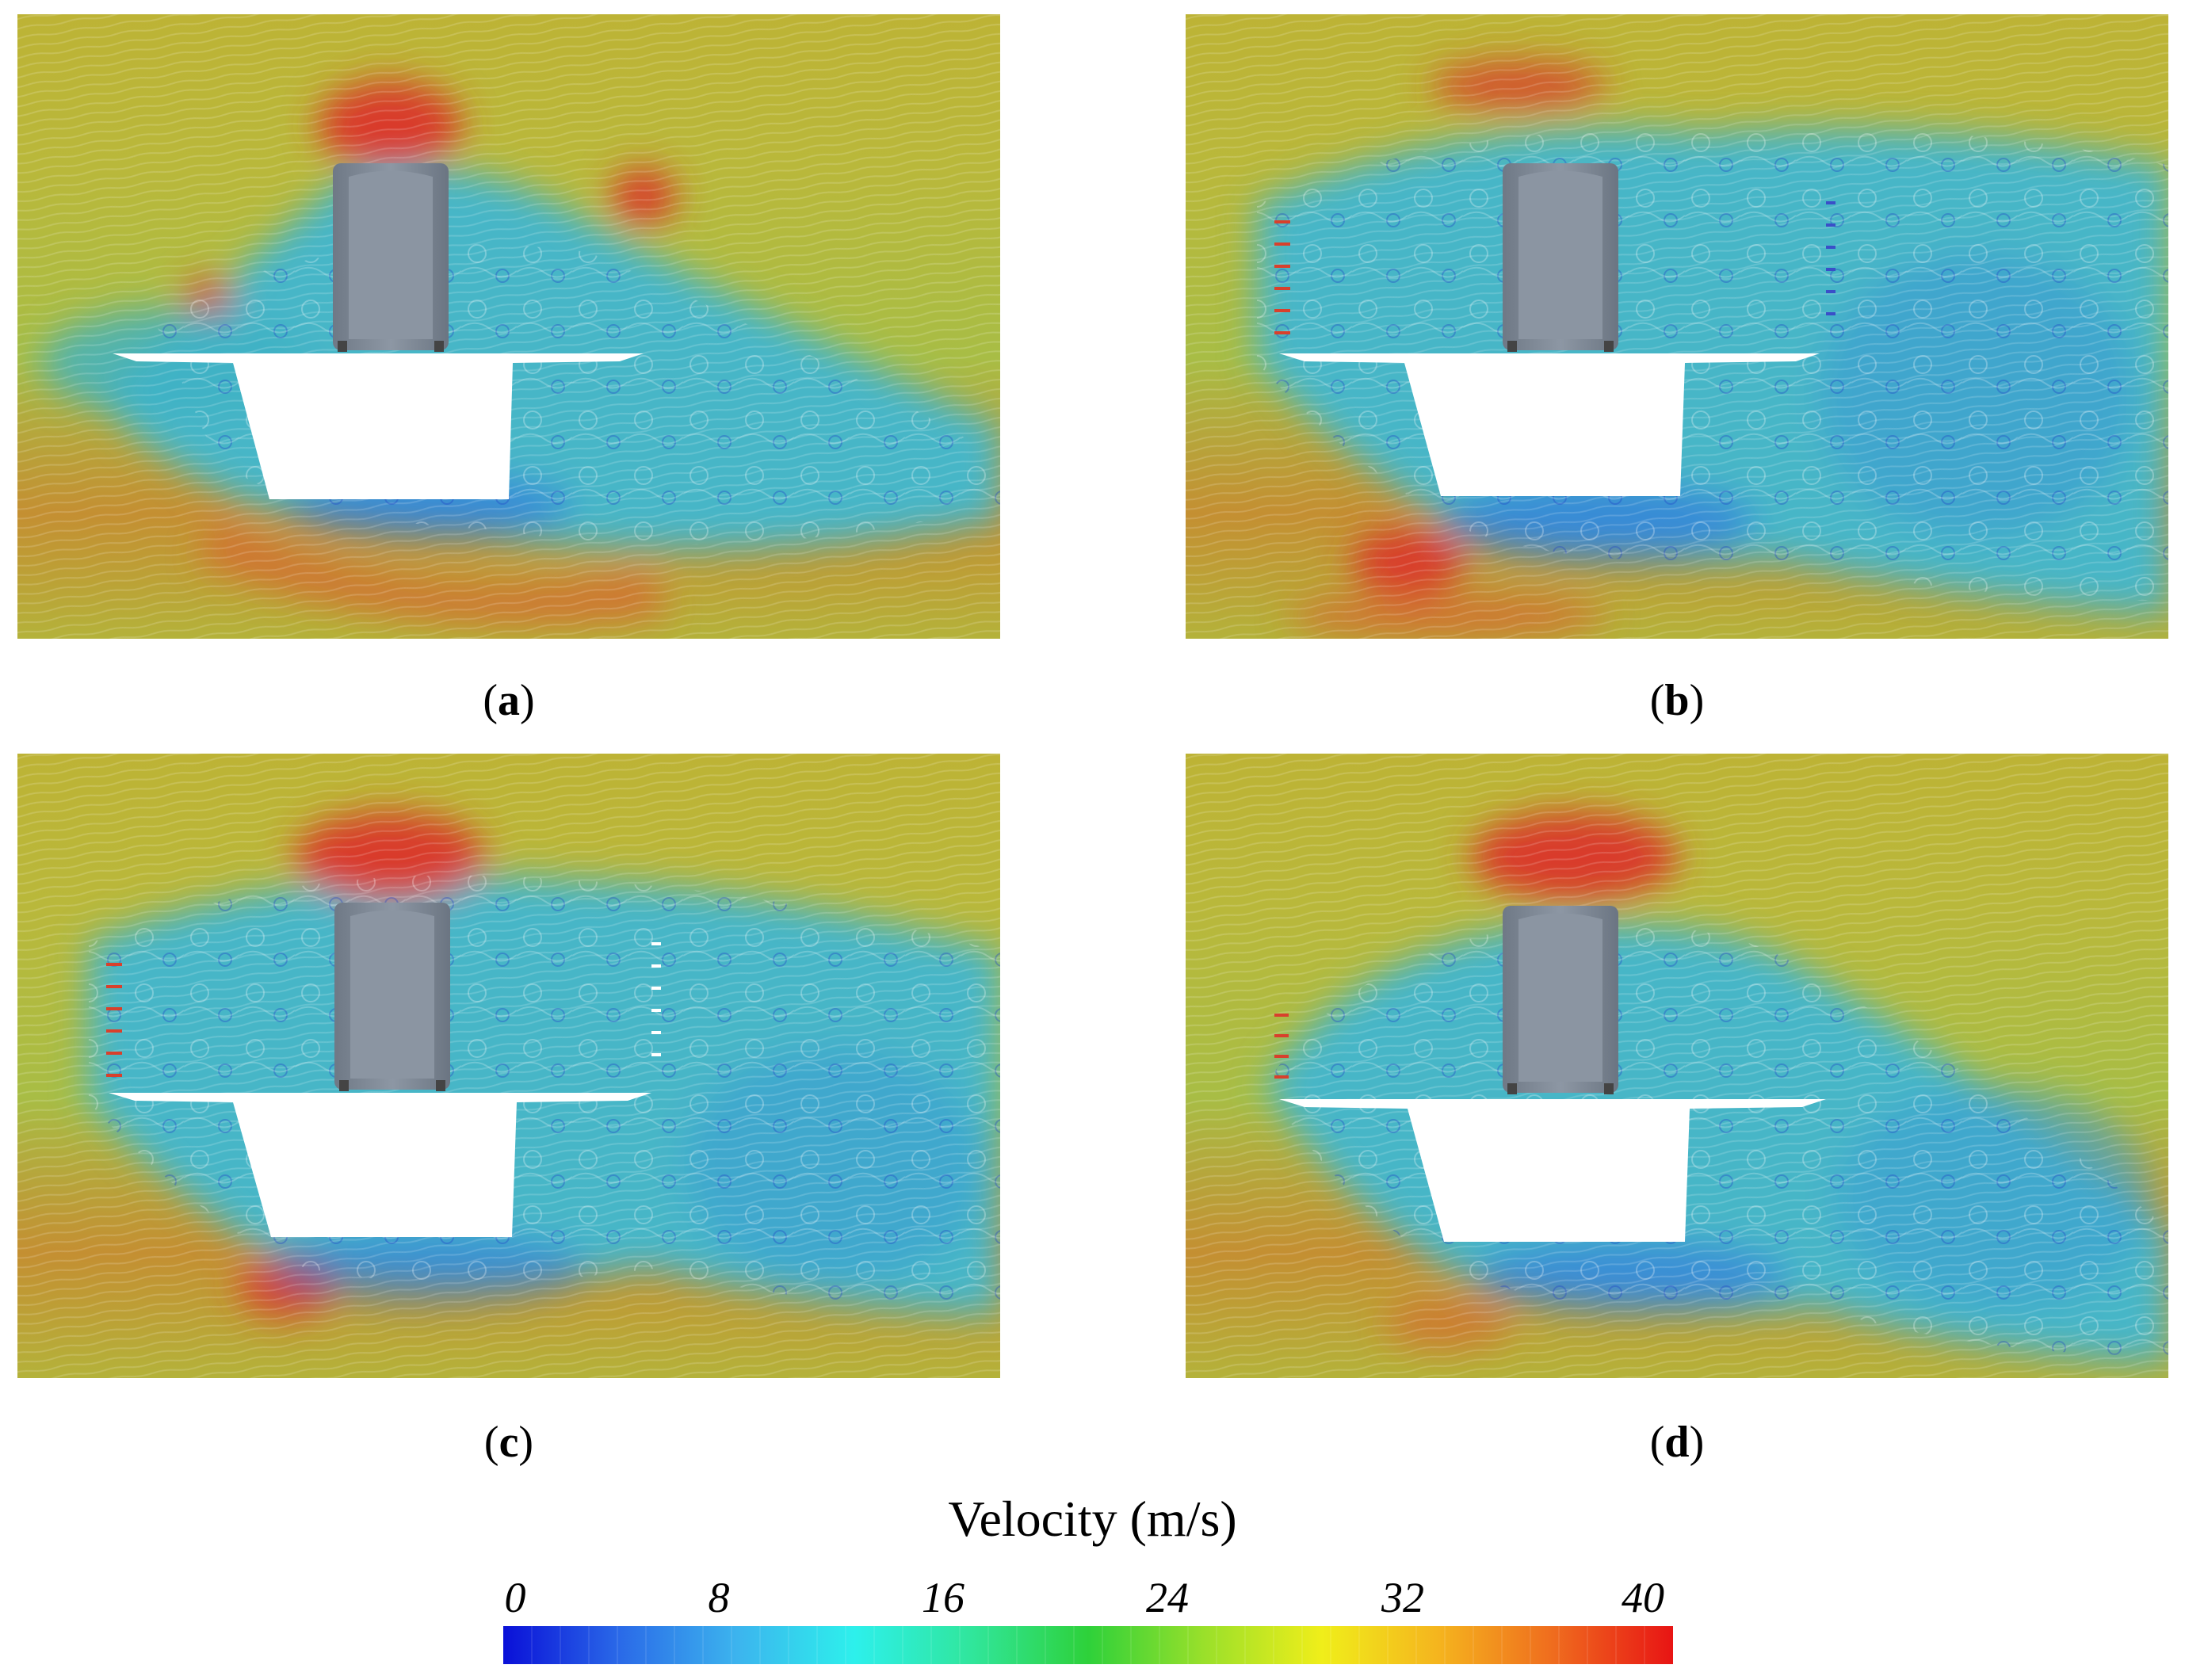 This screenshot has height=1680, width=2185. What do you see at coordinates (509, 700) in the screenshot?
I see `caption-a: (a)` at bounding box center [509, 700].